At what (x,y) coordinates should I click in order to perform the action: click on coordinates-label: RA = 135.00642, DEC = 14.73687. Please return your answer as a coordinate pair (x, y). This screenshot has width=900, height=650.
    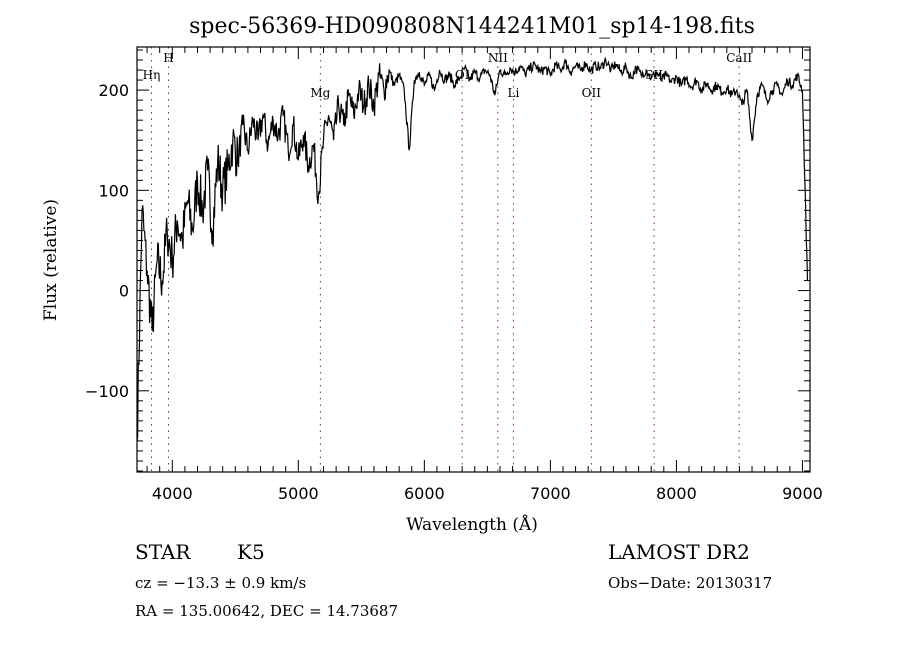
    Looking at the image, I should click on (267, 611).